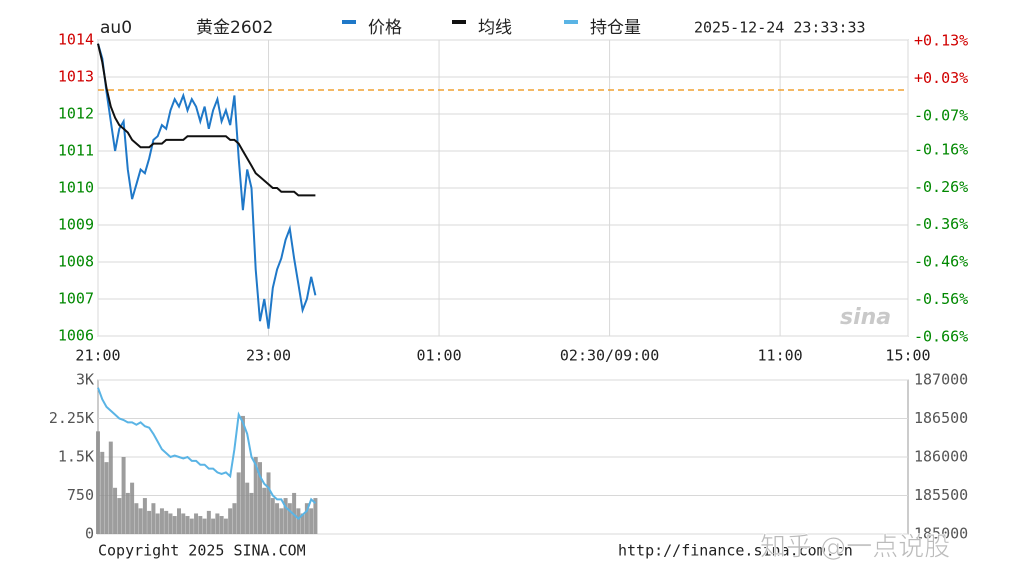  Describe the element at coordinates (855, 548) in the screenshot. I see `watermark-text: 知乎 @一点说股` at that location.